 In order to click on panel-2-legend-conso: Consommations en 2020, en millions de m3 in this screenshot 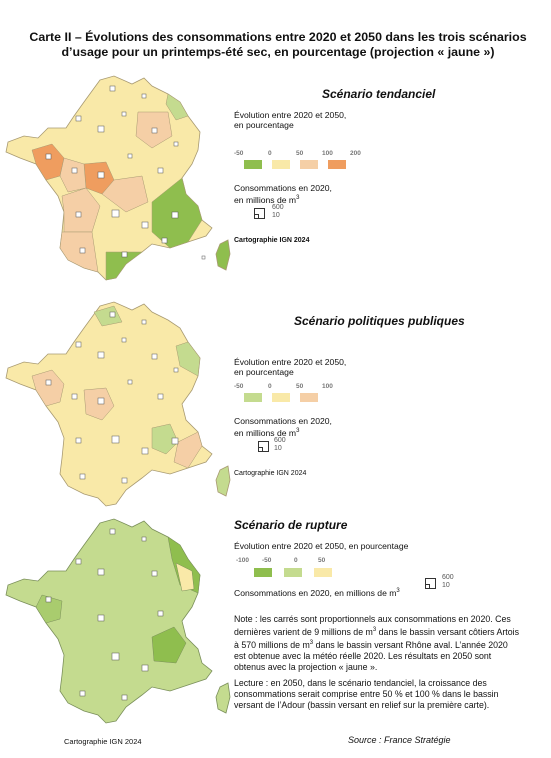, I will do `click(283, 427)`.